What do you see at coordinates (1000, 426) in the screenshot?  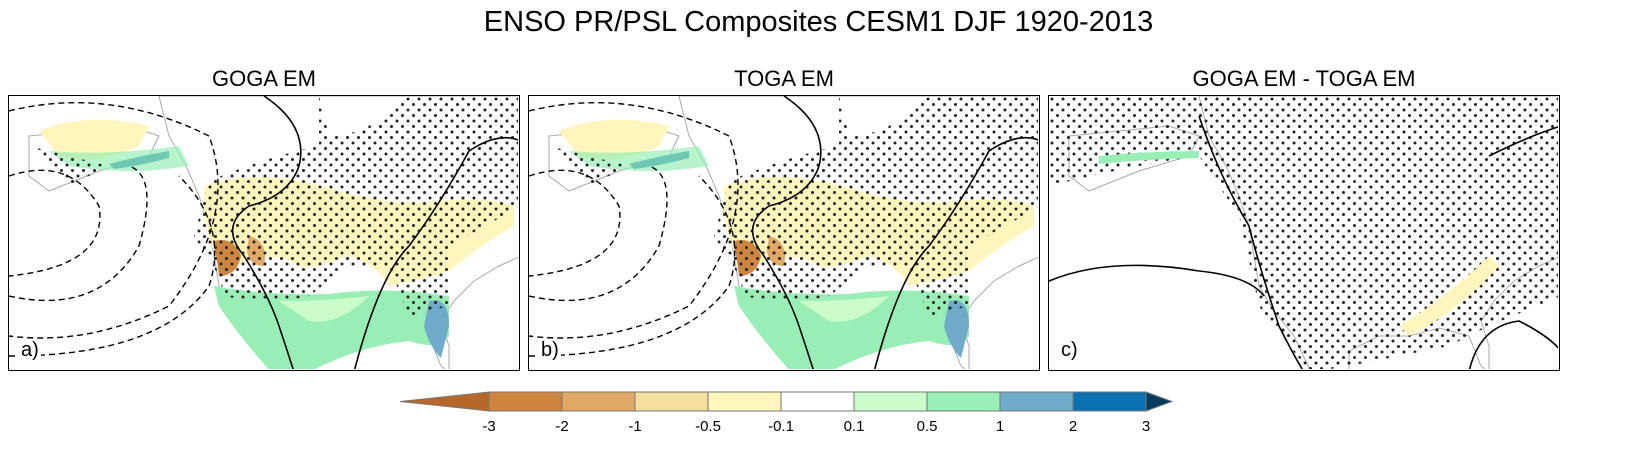 I see `colorbar-tick-label: 1` at bounding box center [1000, 426].